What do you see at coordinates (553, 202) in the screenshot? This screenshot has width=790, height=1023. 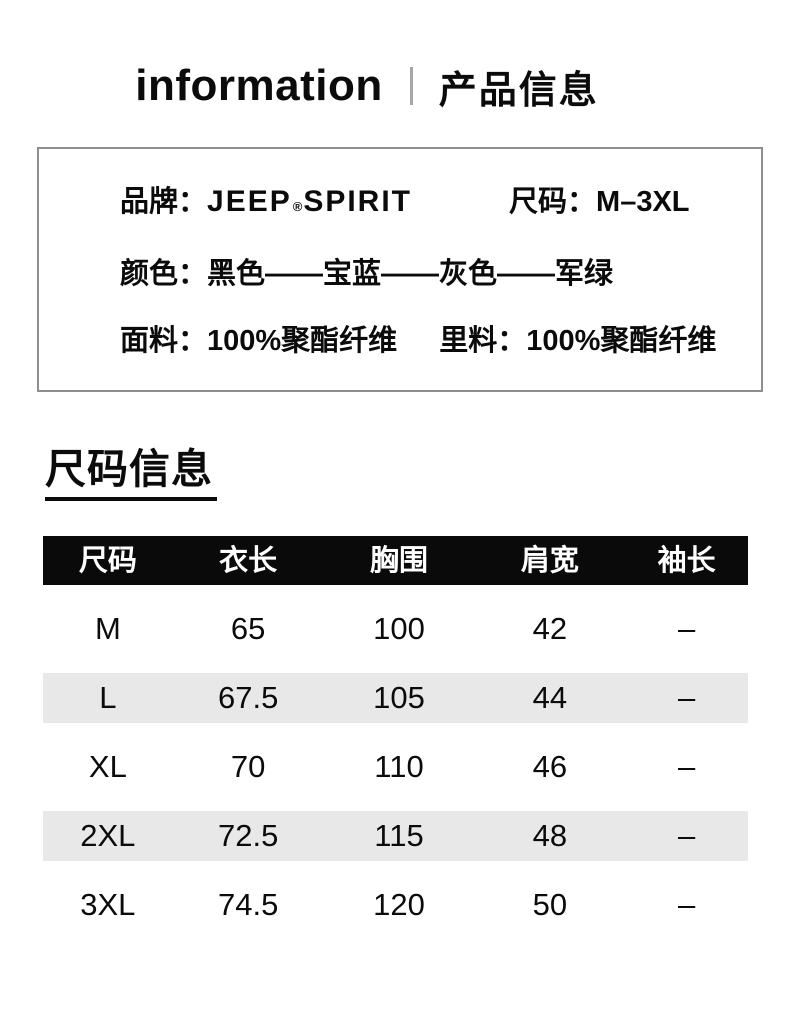 I see `size-label: 尺码：` at bounding box center [553, 202].